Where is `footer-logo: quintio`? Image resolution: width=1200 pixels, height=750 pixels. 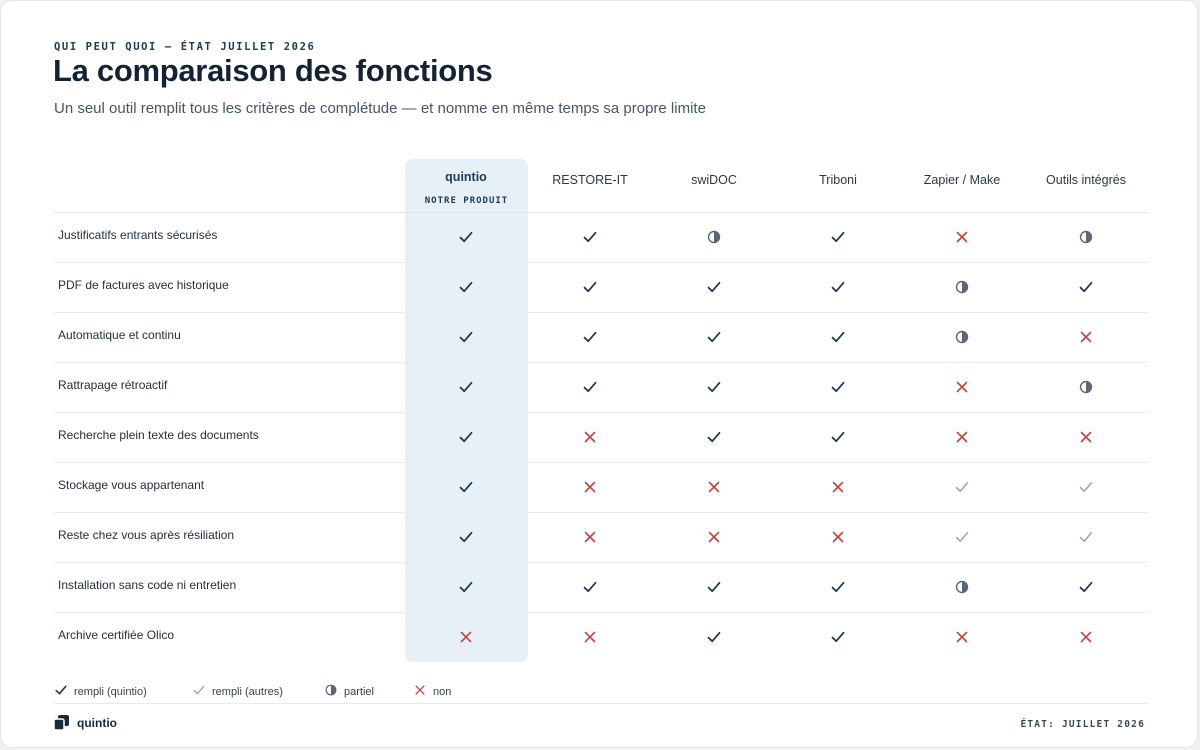
footer-logo: quintio is located at coordinates (85, 722).